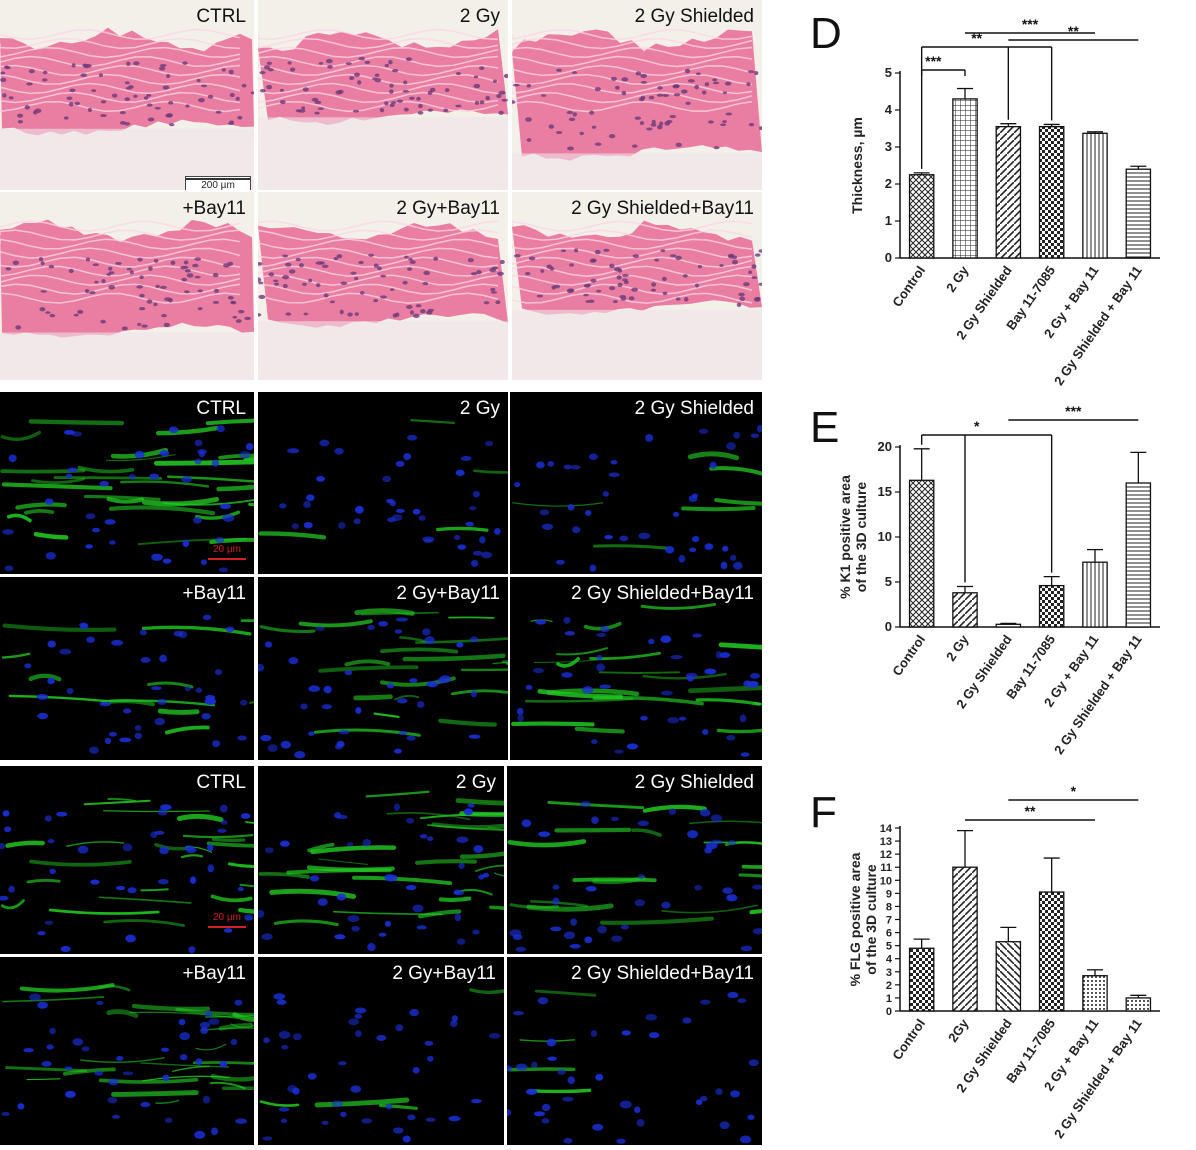 Image resolution: width=1196 pixels, height=1150 pixels. Describe the element at coordinates (889, 921) in the screenshot. I see `y-tick-label: 7` at that location.